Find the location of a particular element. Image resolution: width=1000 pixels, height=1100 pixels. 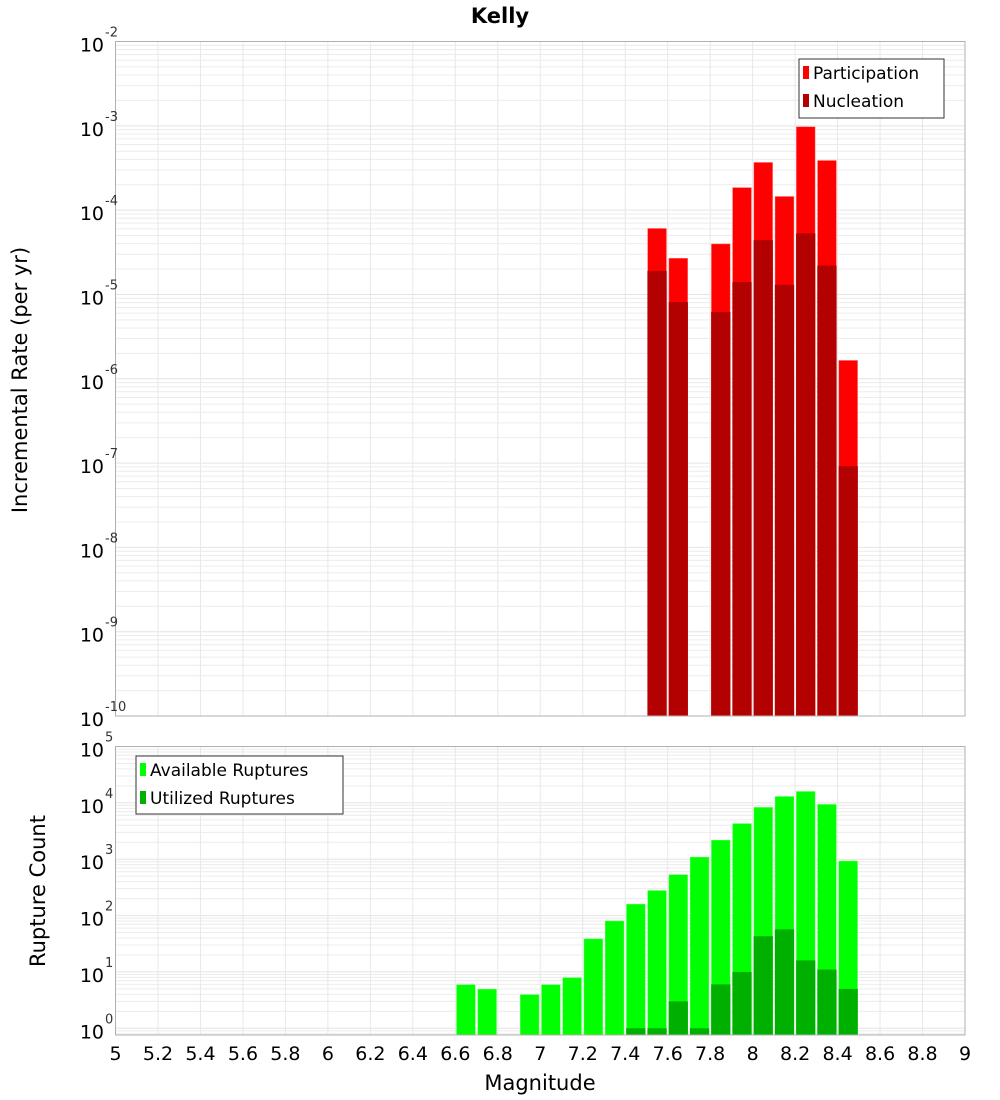

x-tick-label: 8.8 is located at coordinates (922, 1054).